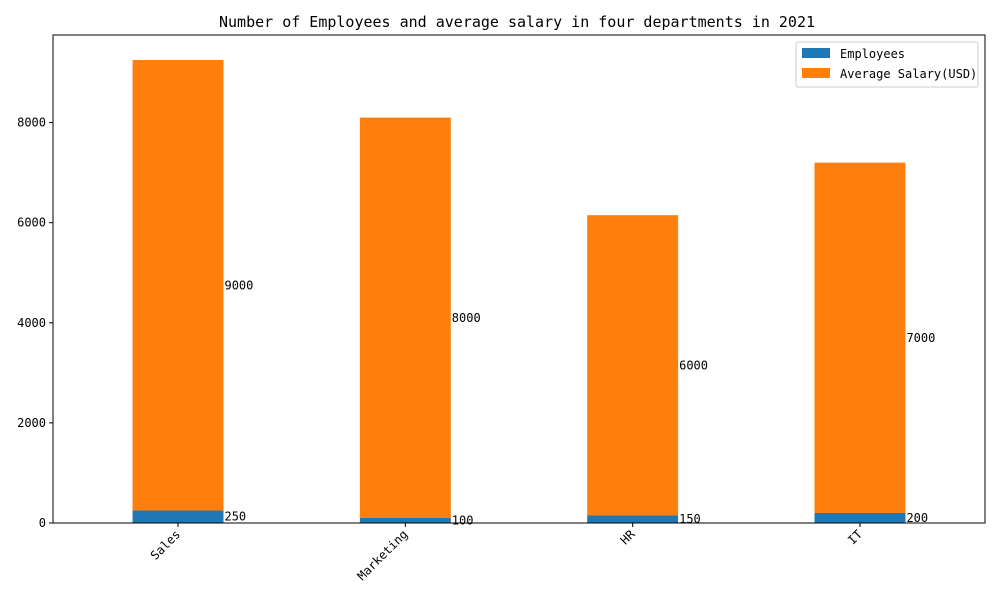  What do you see at coordinates (31, 323) in the screenshot?
I see `y-tick-label: 4000` at bounding box center [31, 323].